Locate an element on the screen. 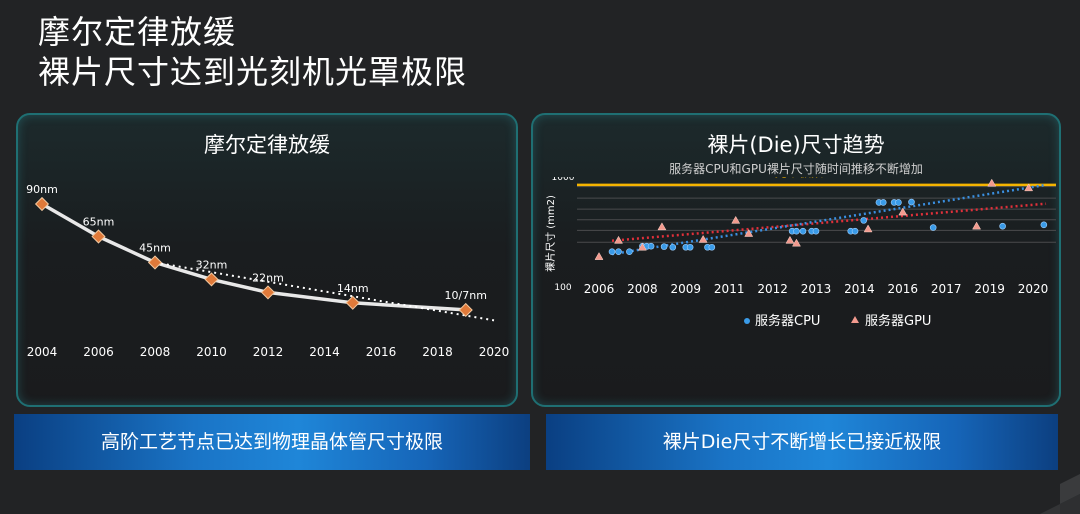 The width and height of the screenshot is (1080, 514). page-headline: 摩尔定律放缓 裸片尺寸达到光刻机光罩极限 is located at coordinates (252, 52).